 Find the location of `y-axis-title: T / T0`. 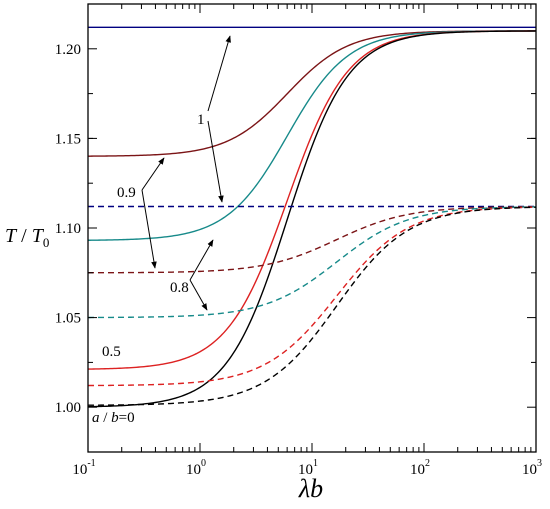

y-axis-title: T / T0 is located at coordinates (27, 237).